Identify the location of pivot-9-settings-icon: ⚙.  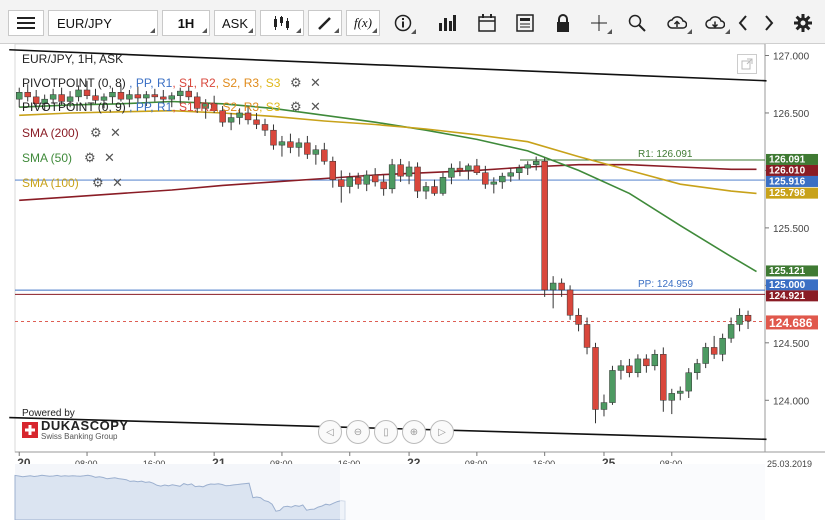
(296, 106).